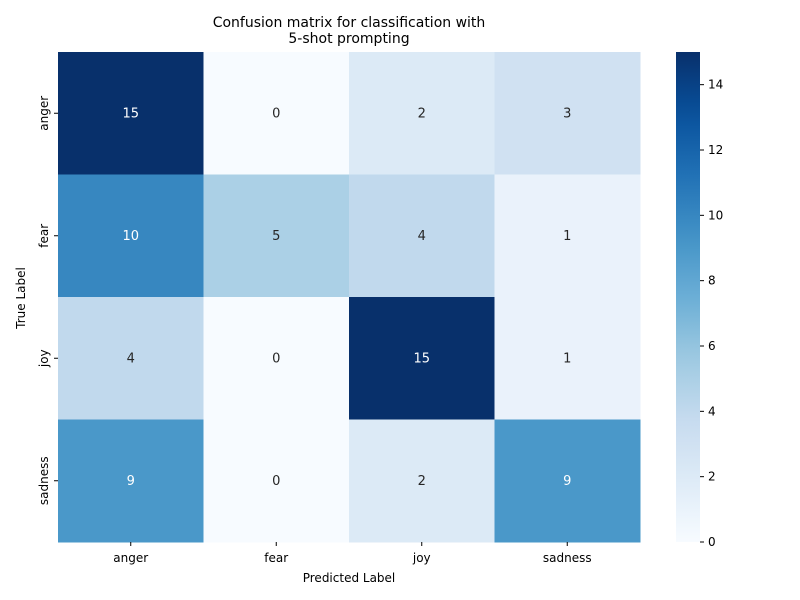 The width and height of the screenshot is (800, 600). Describe the element at coordinates (44, 480) in the screenshot. I see `y-tick-label: sadness` at that location.